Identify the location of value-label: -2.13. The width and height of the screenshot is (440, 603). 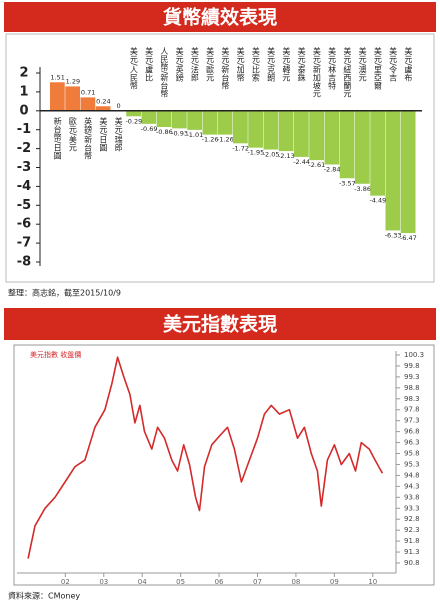
(286, 156).